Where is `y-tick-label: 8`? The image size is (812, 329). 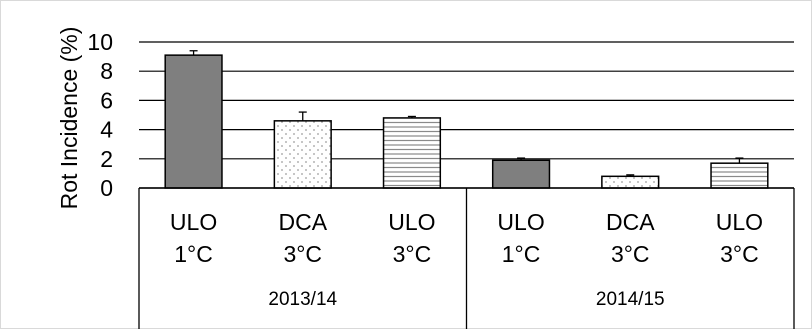
y-tick-label: 8 is located at coordinates (106, 71).